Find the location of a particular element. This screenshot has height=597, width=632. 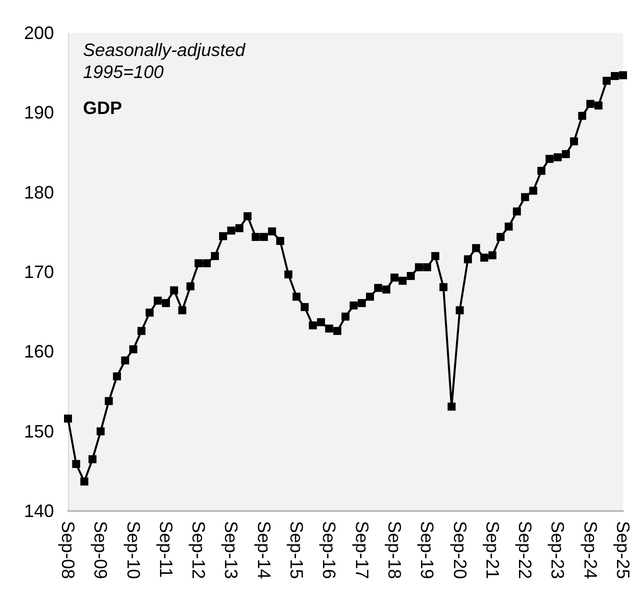

x-tick-label: Sep-08 is located at coordinates (68, 550).